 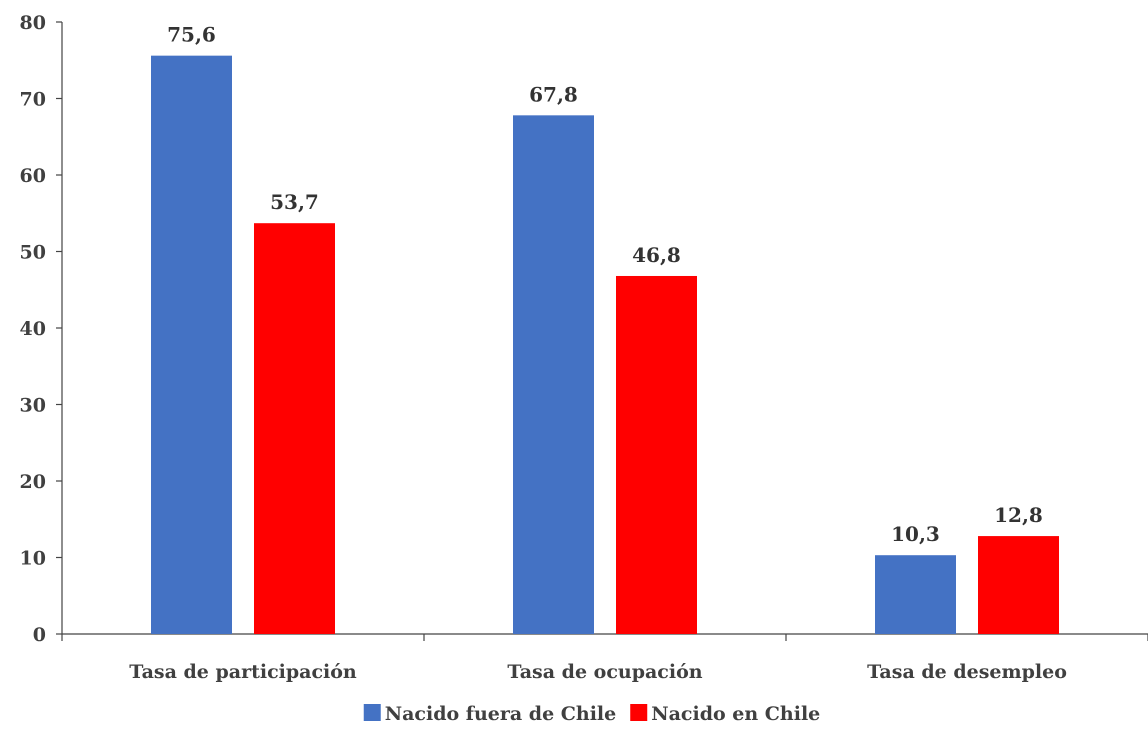 What do you see at coordinates (1018, 515) in the screenshot?
I see `data-label: 12,8` at bounding box center [1018, 515].